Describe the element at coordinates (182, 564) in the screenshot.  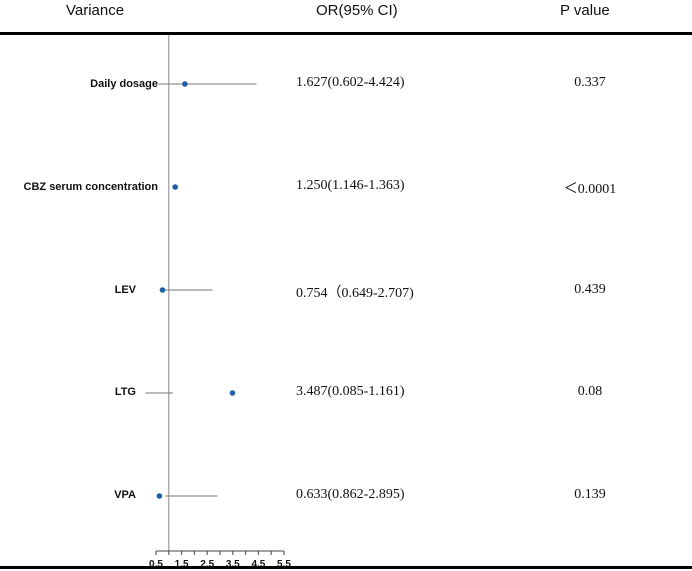
I see `x-tick-label-2: 1.5` at that location.